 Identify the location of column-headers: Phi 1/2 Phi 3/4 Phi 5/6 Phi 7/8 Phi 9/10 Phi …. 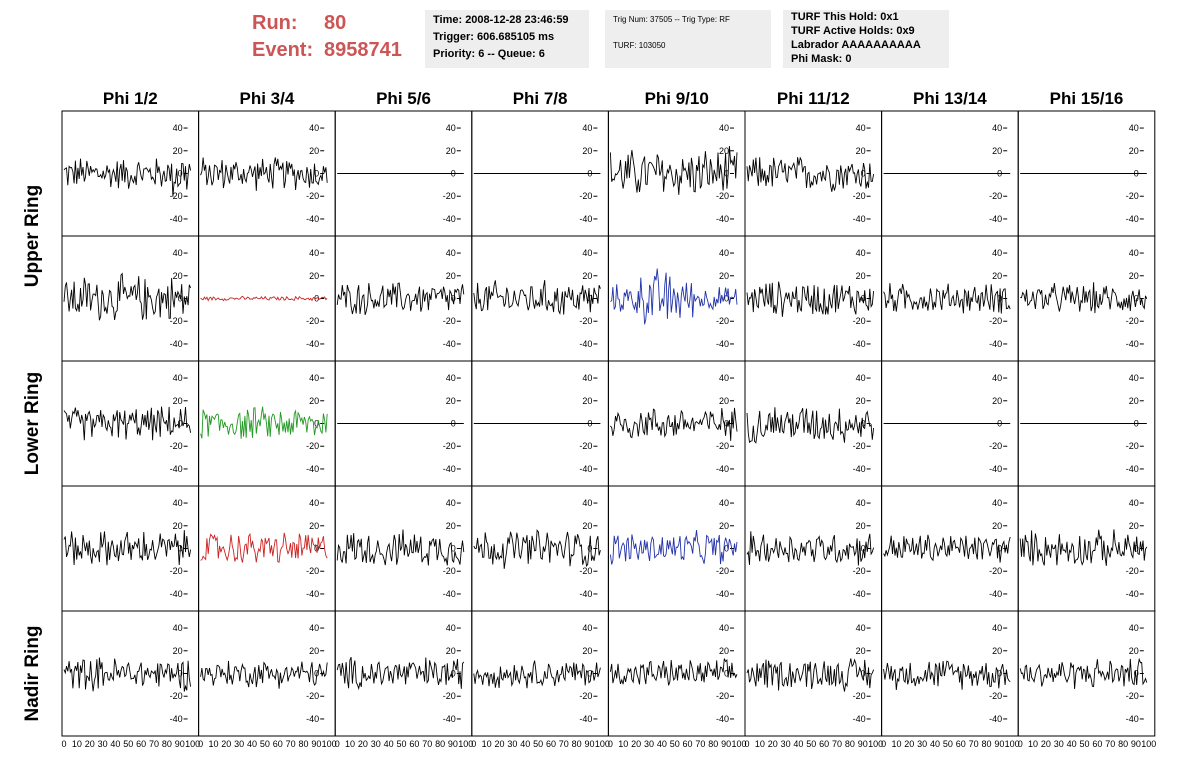
(613, 98).